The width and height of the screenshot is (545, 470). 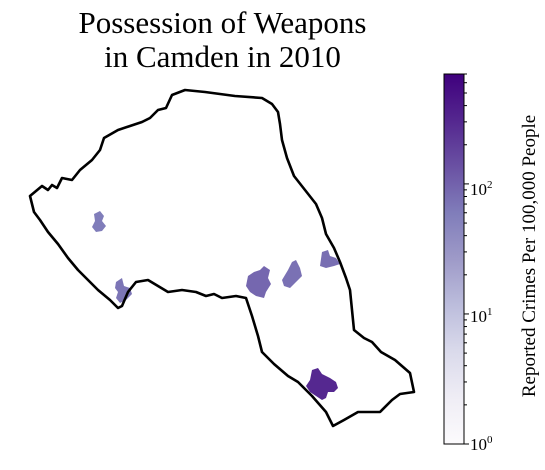 What do you see at coordinates (330, 259) in the screenshot?
I see `area-central-east` at bounding box center [330, 259].